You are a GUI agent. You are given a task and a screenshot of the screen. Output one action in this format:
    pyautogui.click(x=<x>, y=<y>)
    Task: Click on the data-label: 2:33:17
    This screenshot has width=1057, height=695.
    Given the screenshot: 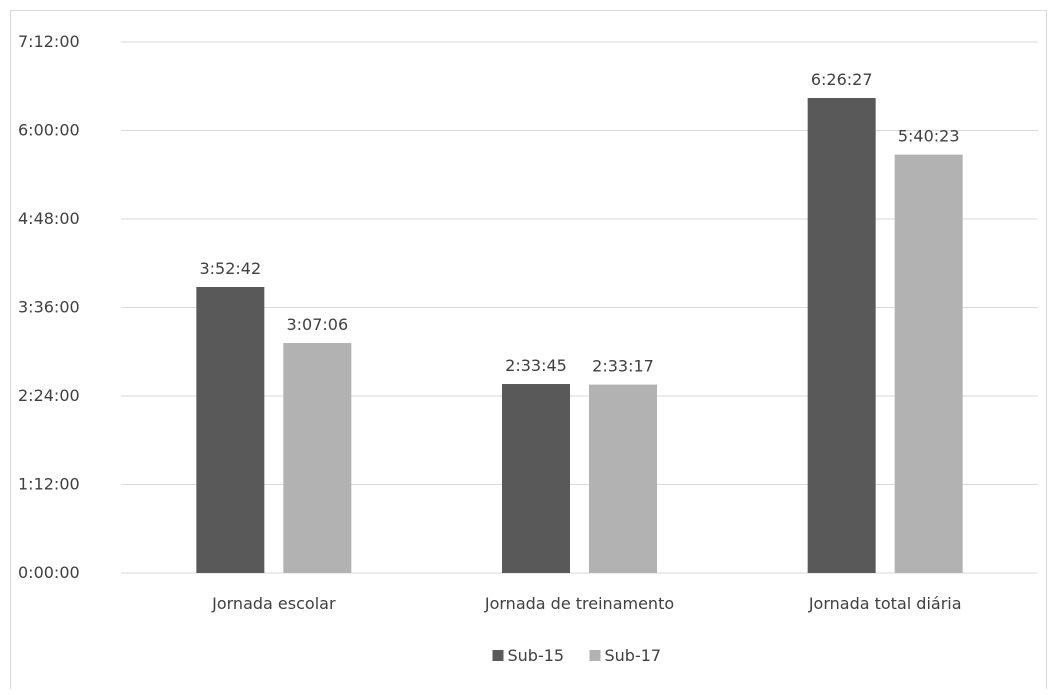 What is the action you would take?
    pyautogui.click(x=623, y=366)
    